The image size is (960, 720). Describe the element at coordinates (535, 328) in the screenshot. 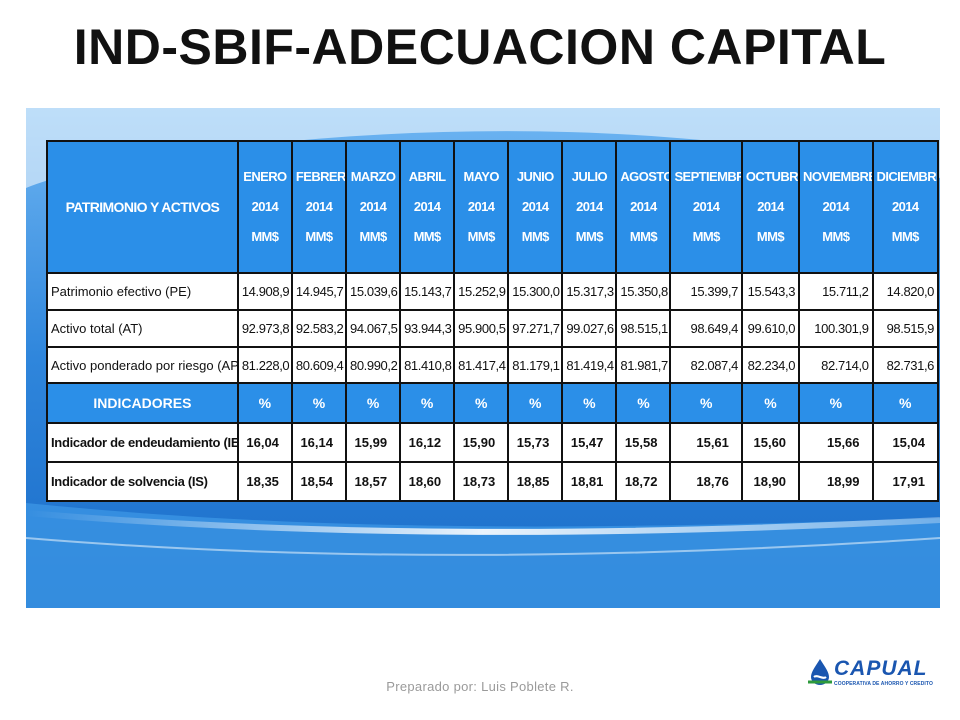

I see `table-cell: 97.271,7` at that location.